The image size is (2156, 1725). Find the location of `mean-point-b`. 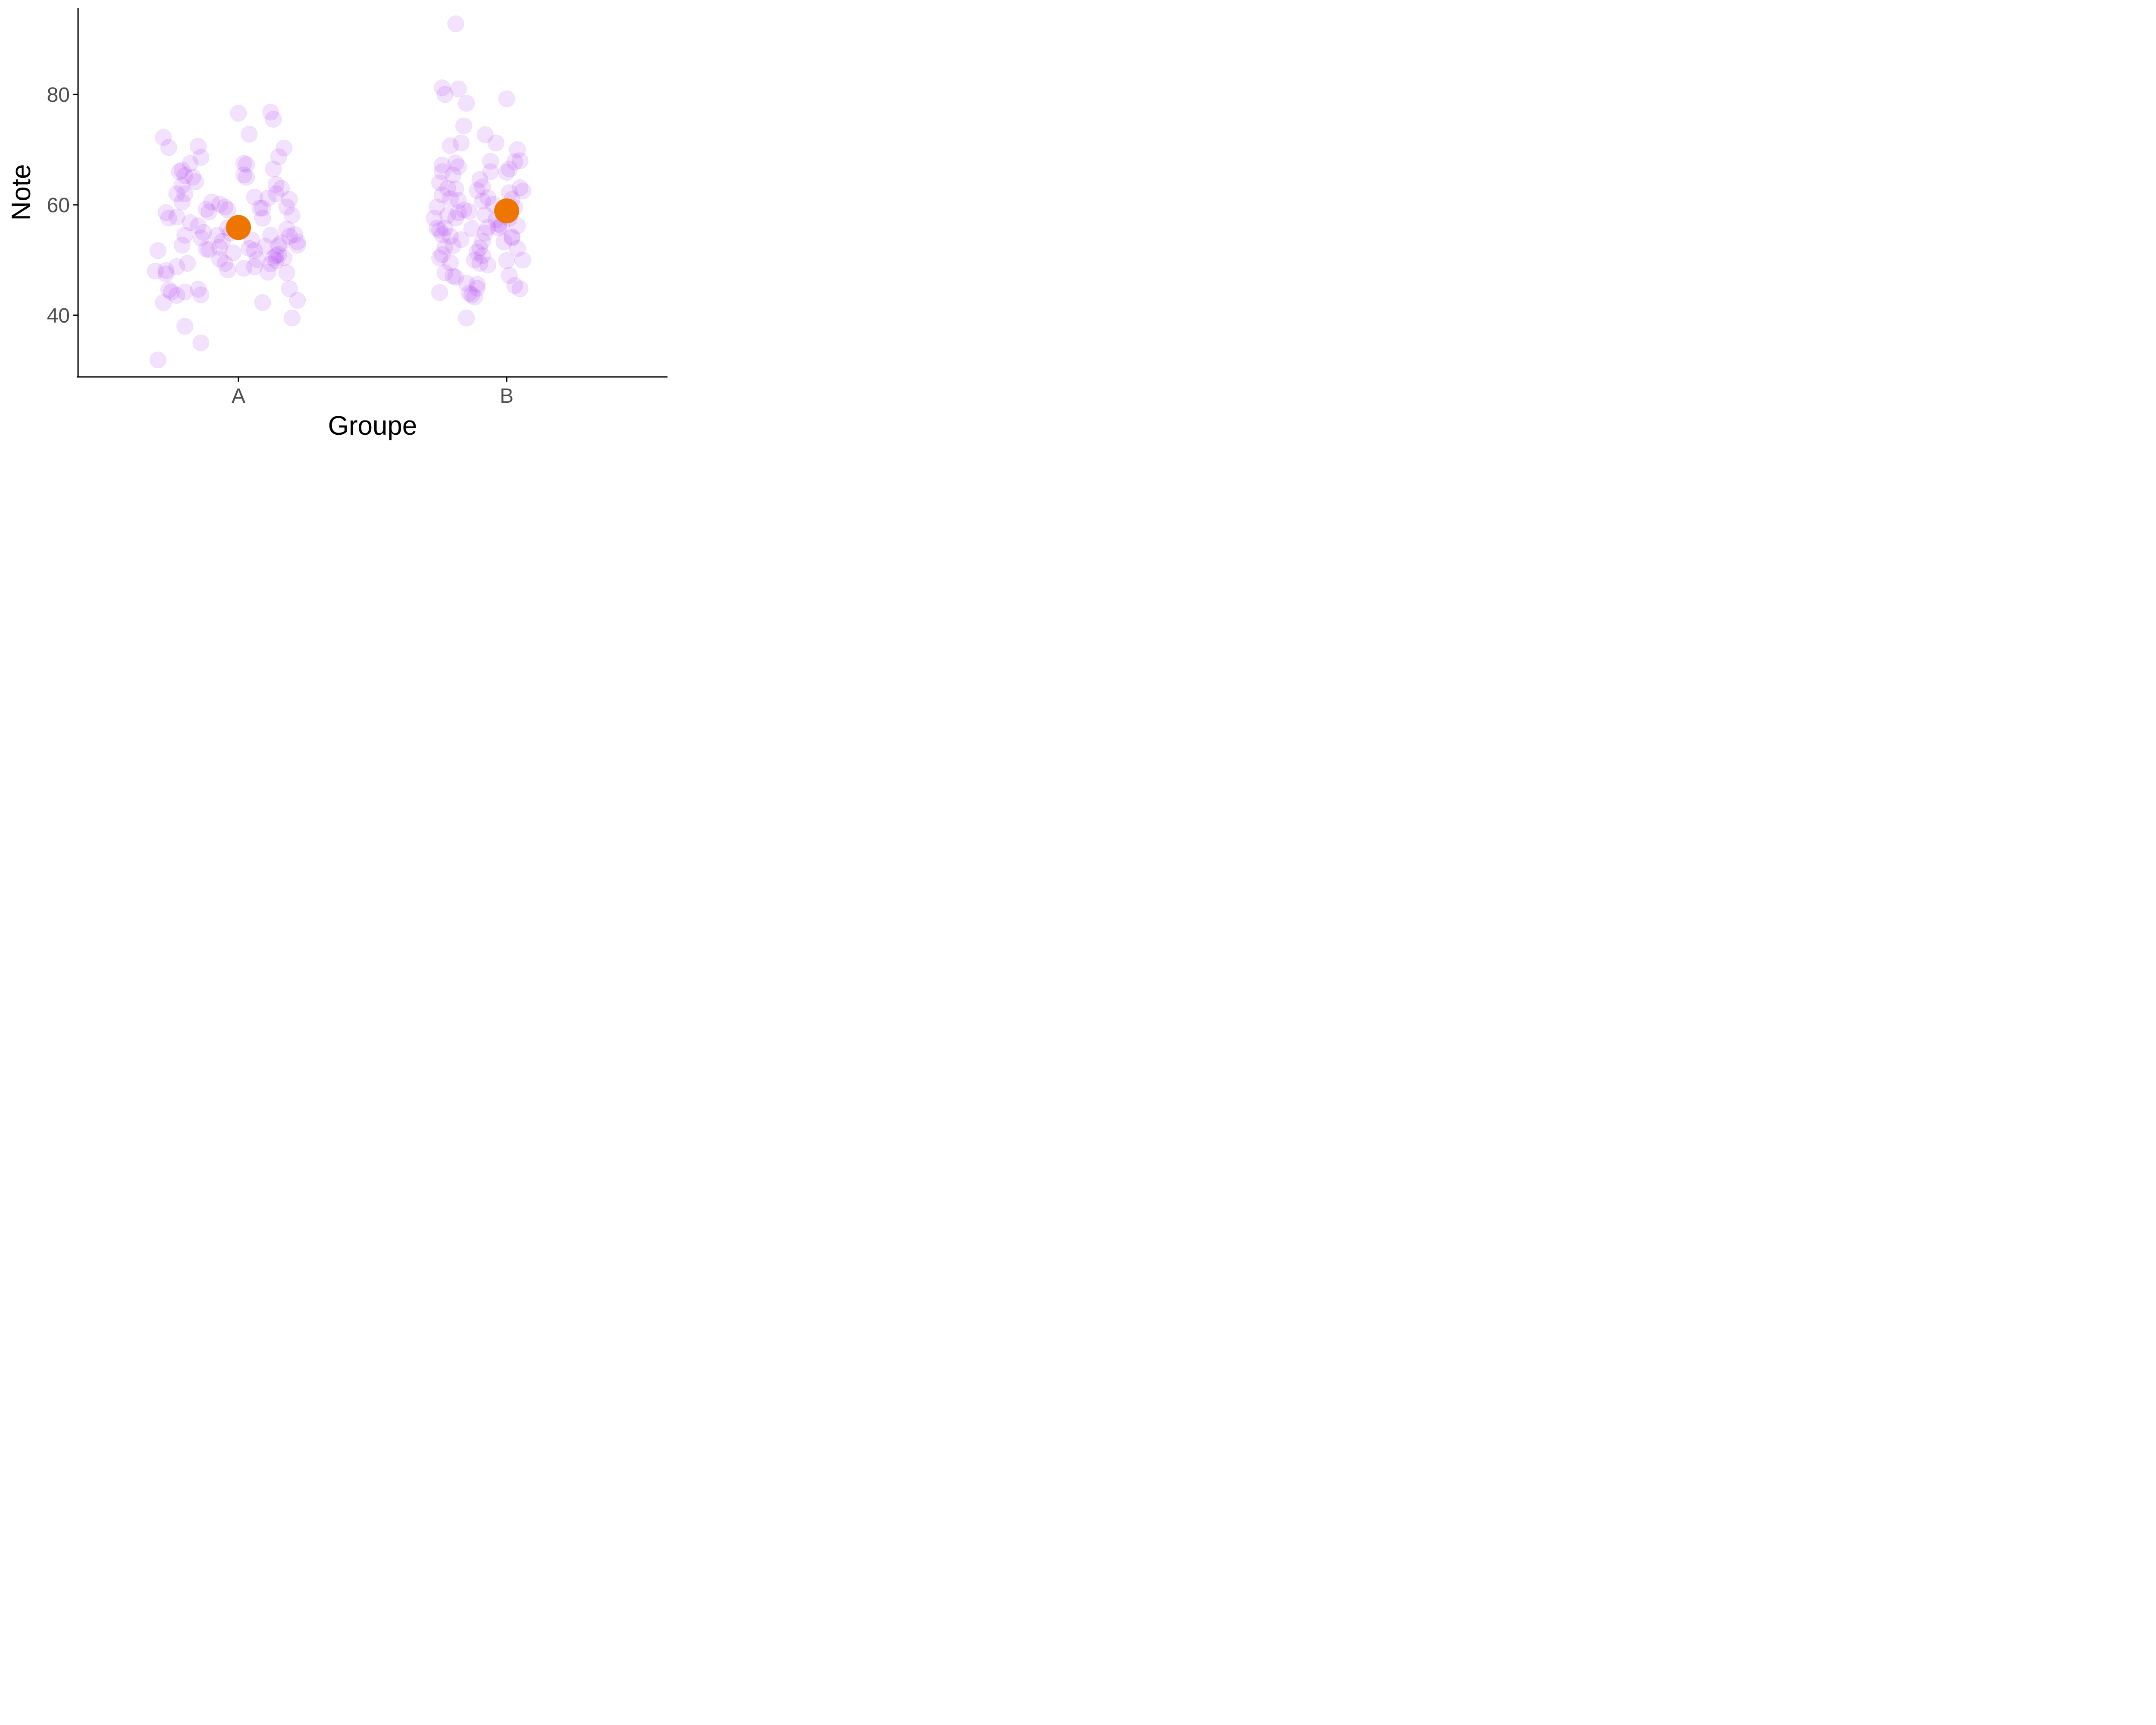

mean-point-b is located at coordinates (506, 211).